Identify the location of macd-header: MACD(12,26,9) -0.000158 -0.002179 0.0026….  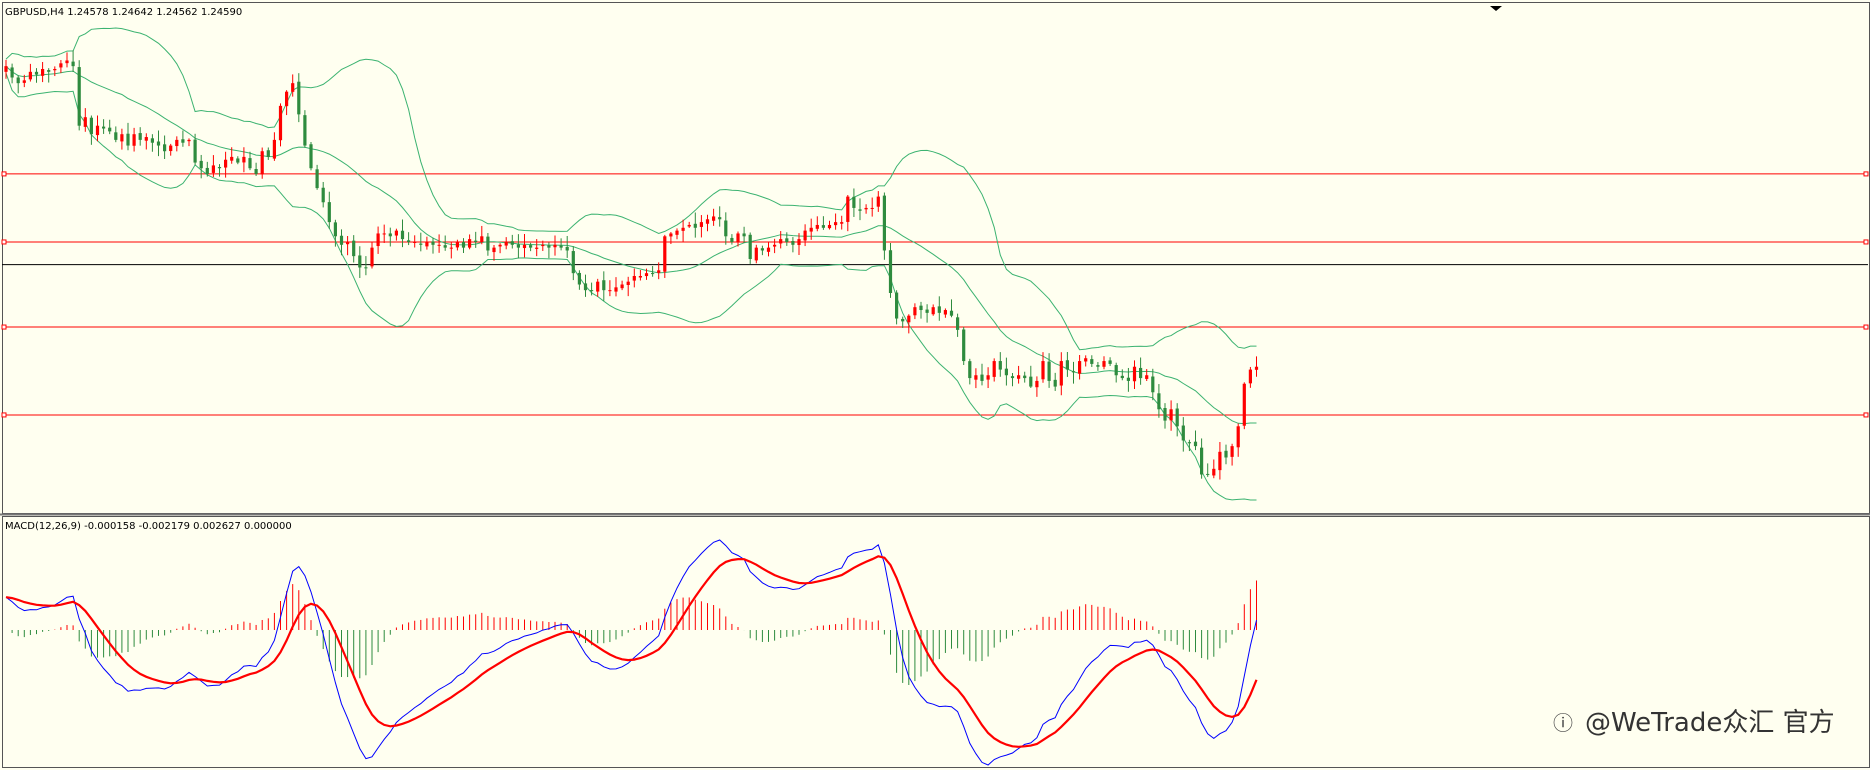
(148, 526).